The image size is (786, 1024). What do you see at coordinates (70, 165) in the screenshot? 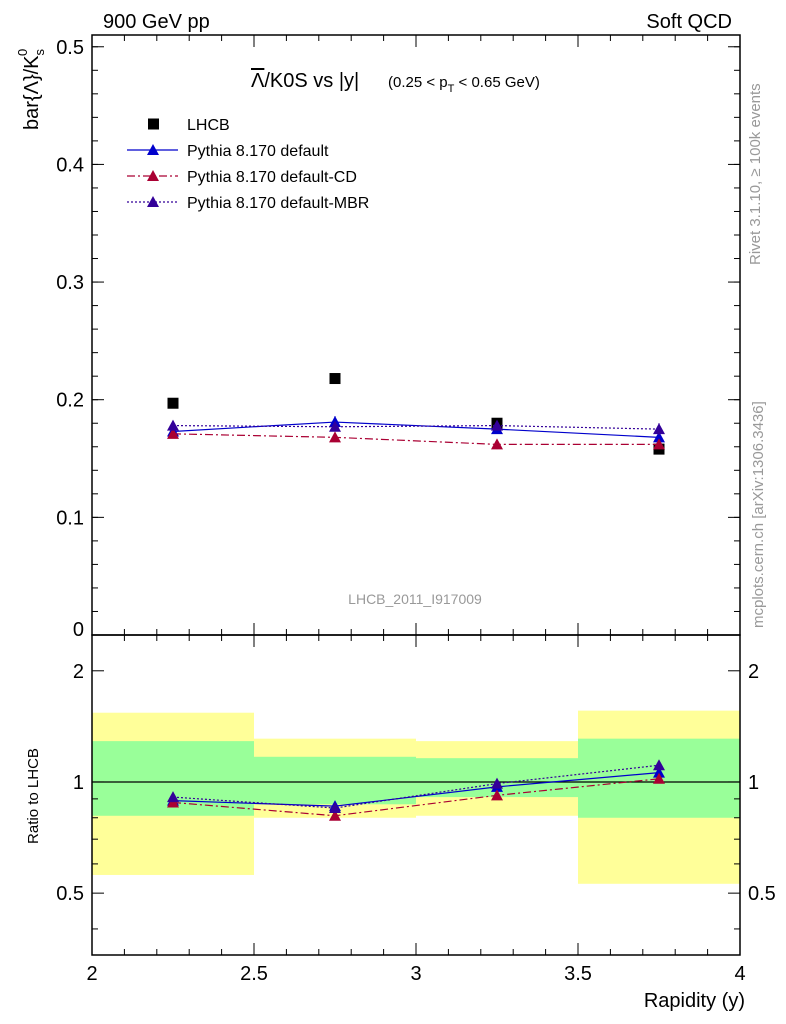
I see `y-tick-label: 0.4` at bounding box center [70, 165].